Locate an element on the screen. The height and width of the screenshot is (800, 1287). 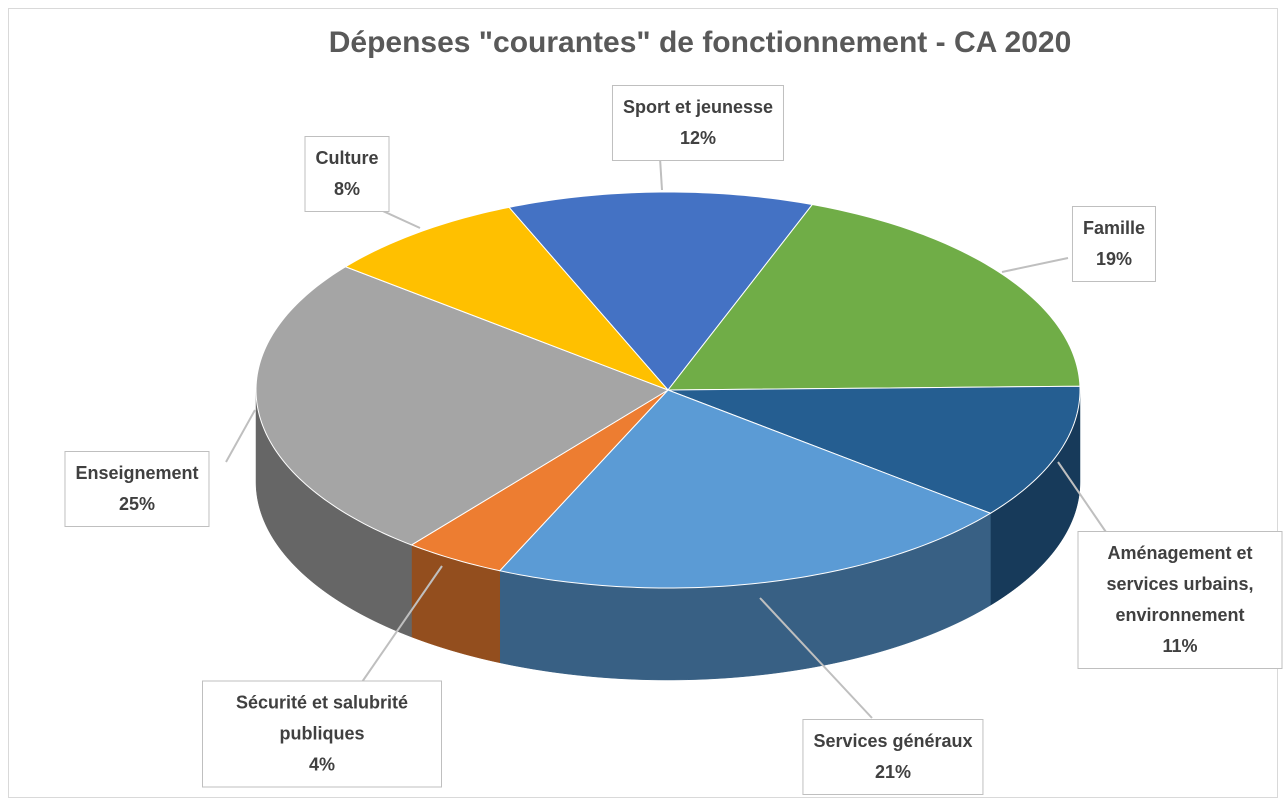
label-category: Enseignement is located at coordinates (137, 473).